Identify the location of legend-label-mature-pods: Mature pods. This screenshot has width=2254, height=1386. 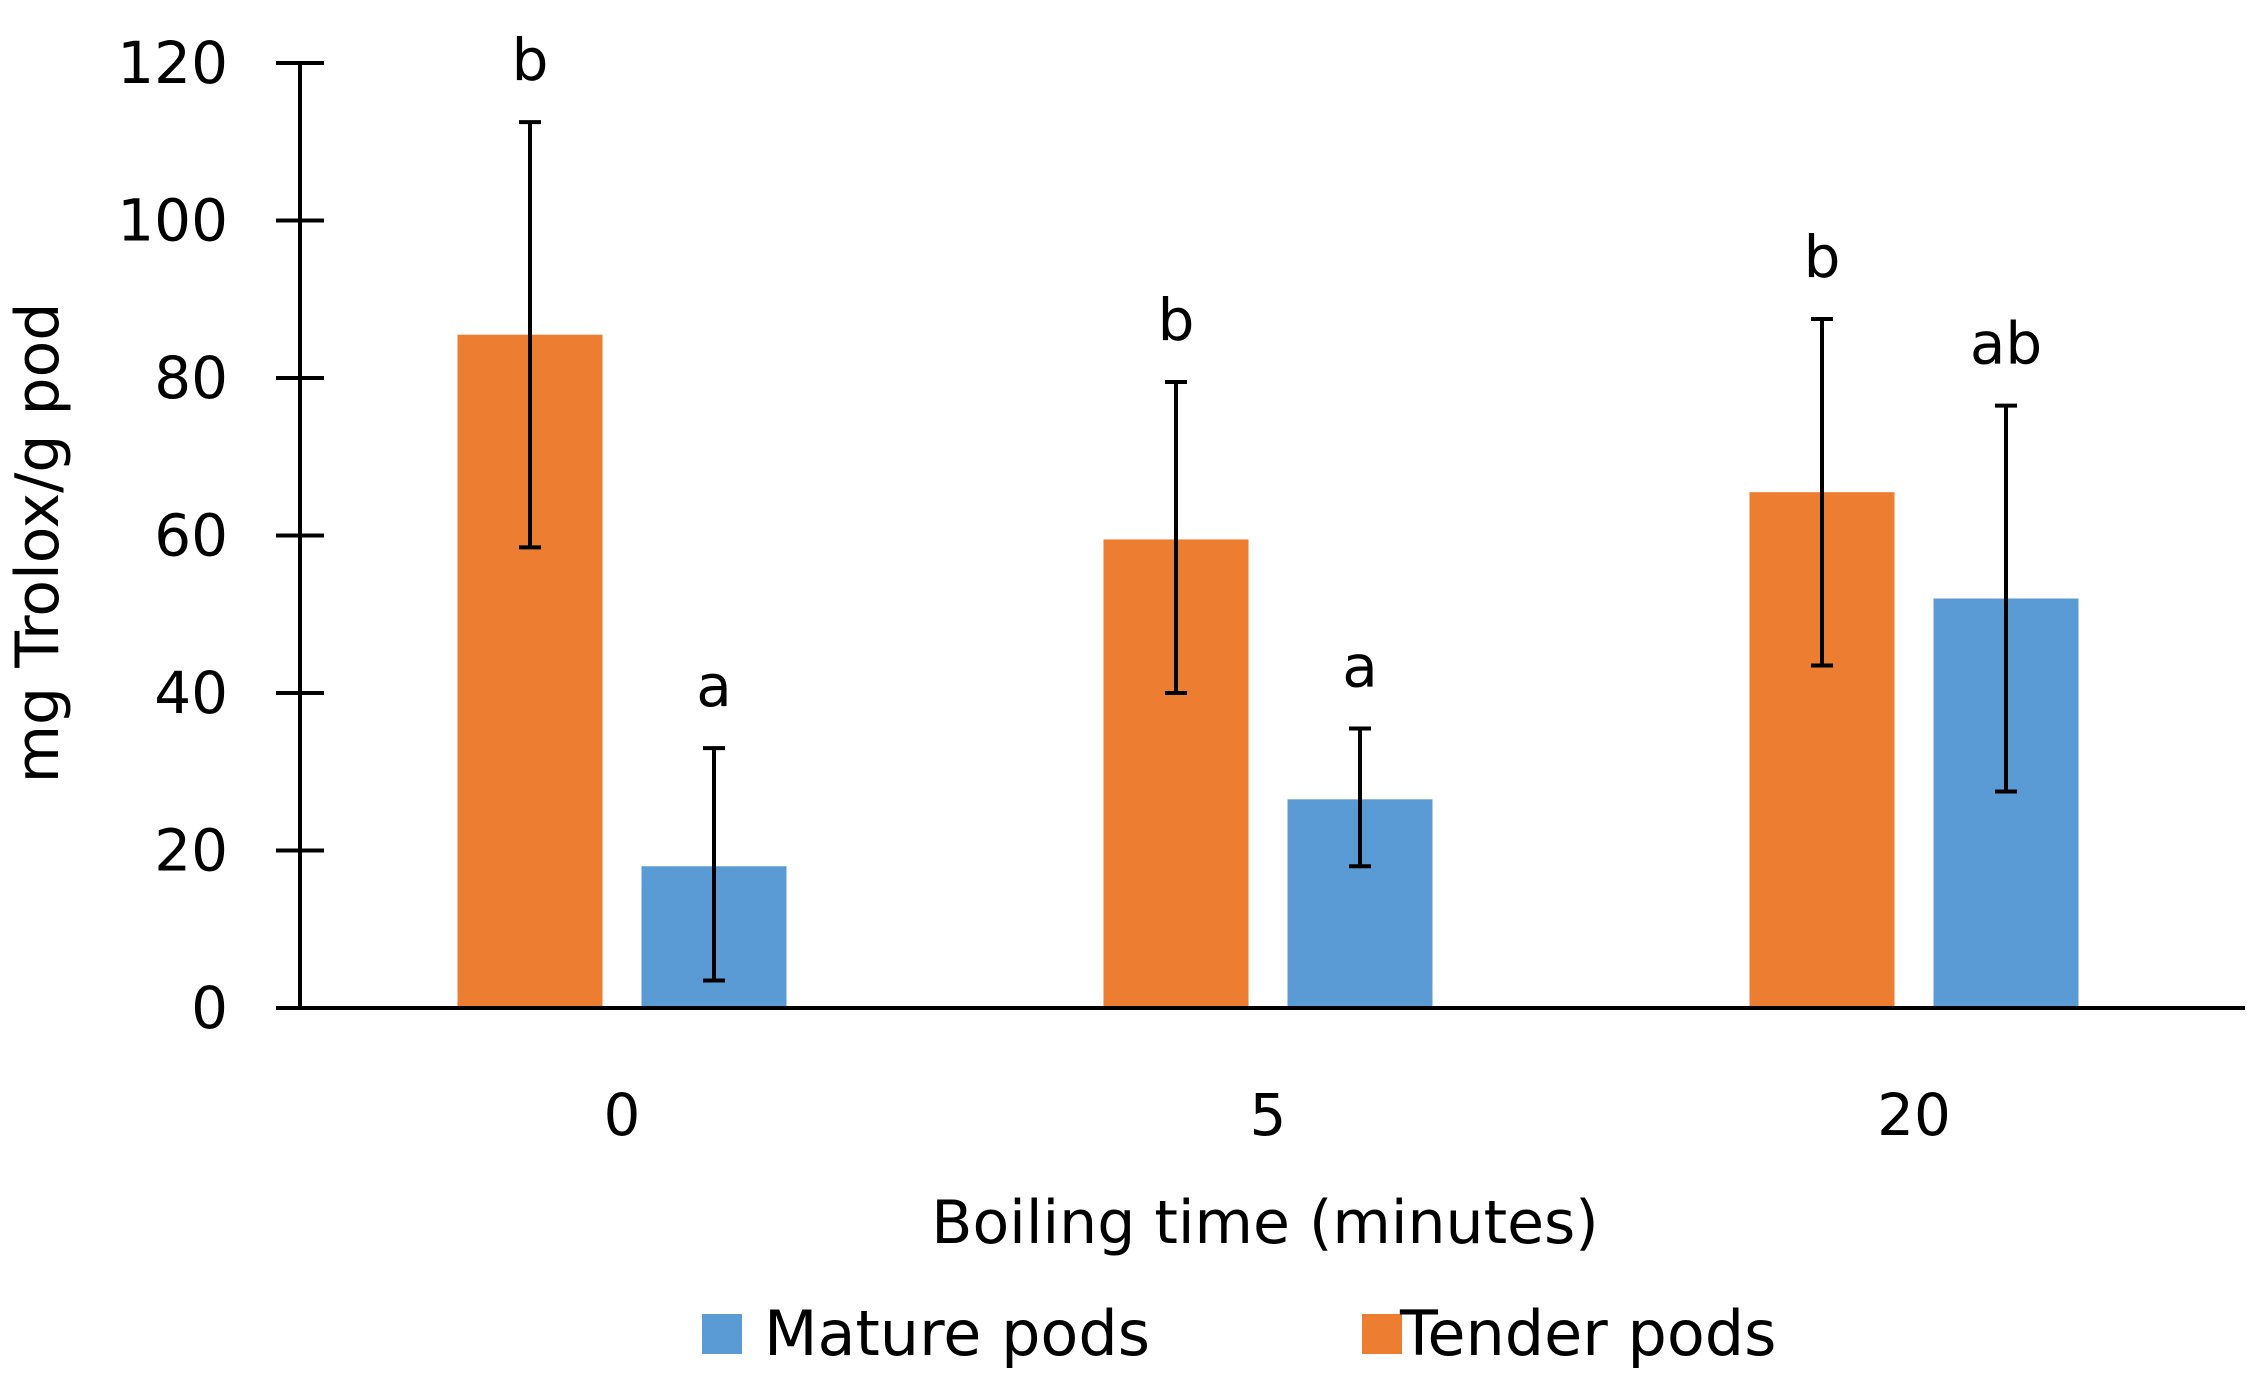
(957, 1333).